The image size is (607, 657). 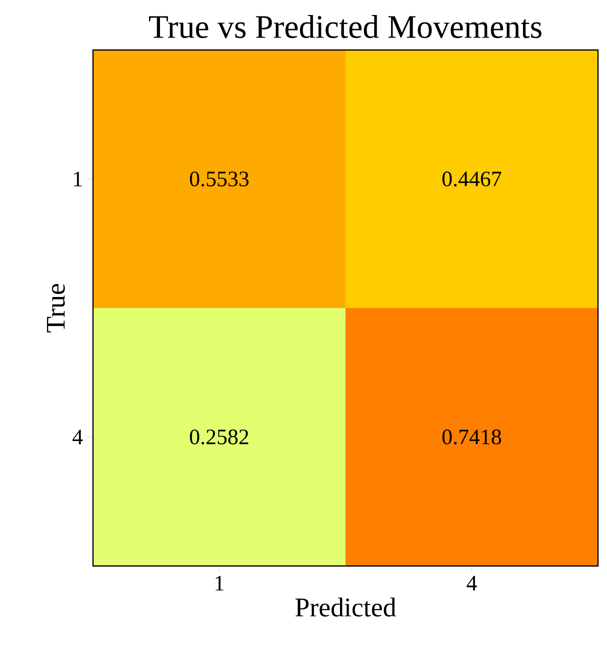 I want to click on data-label: 0.4467, so click(x=472, y=179).